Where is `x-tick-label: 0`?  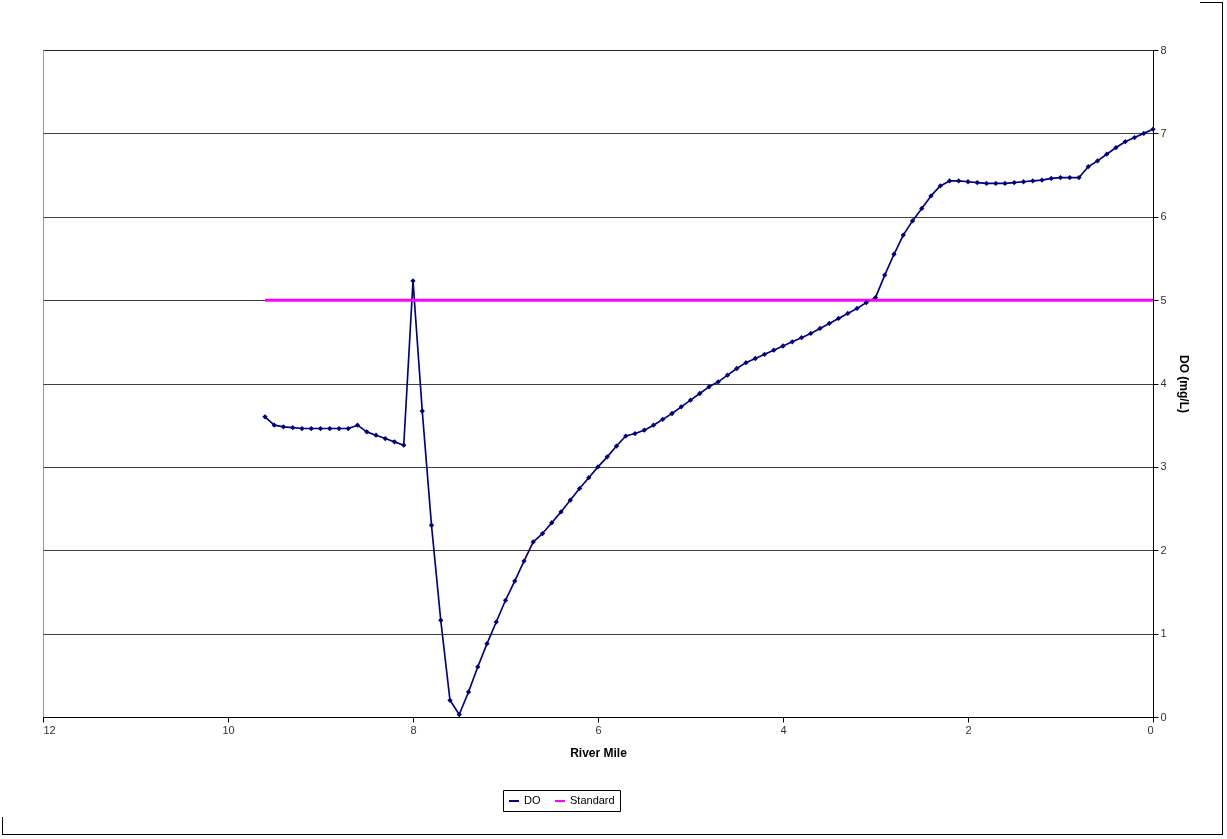
x-tick-label: 0 is located at coordinates (1150, 729).